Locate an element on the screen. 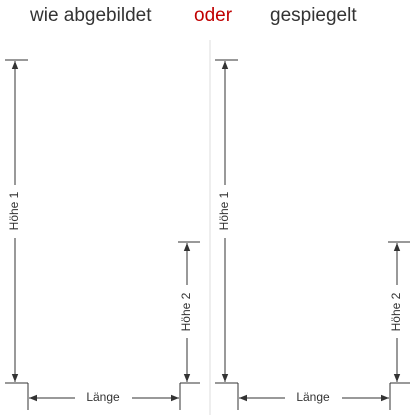 This screenshot has width=420, height=420. header-right: gespiegelt is located at coordinates (313, 15).